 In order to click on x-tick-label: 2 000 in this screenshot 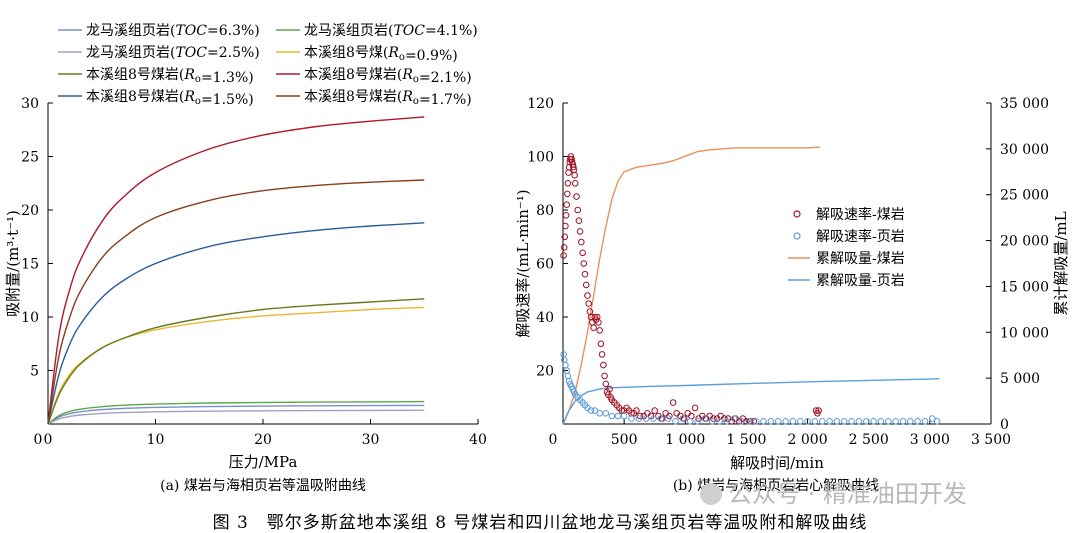, I will do `click(808, 440)`.